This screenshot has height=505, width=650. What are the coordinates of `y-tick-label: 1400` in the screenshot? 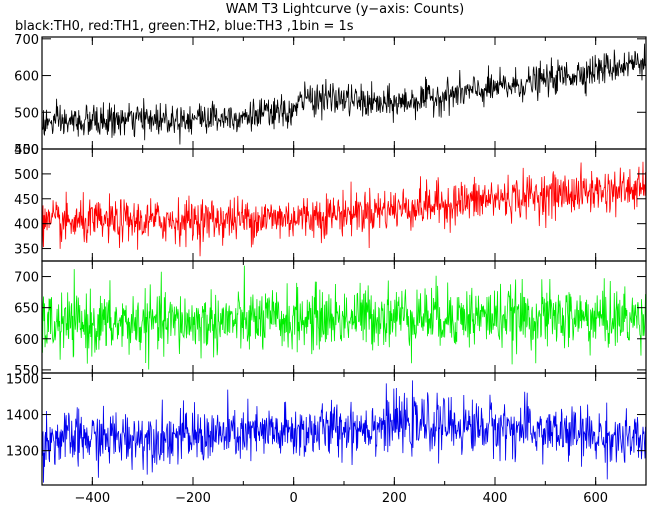 It's located at (22, 416).